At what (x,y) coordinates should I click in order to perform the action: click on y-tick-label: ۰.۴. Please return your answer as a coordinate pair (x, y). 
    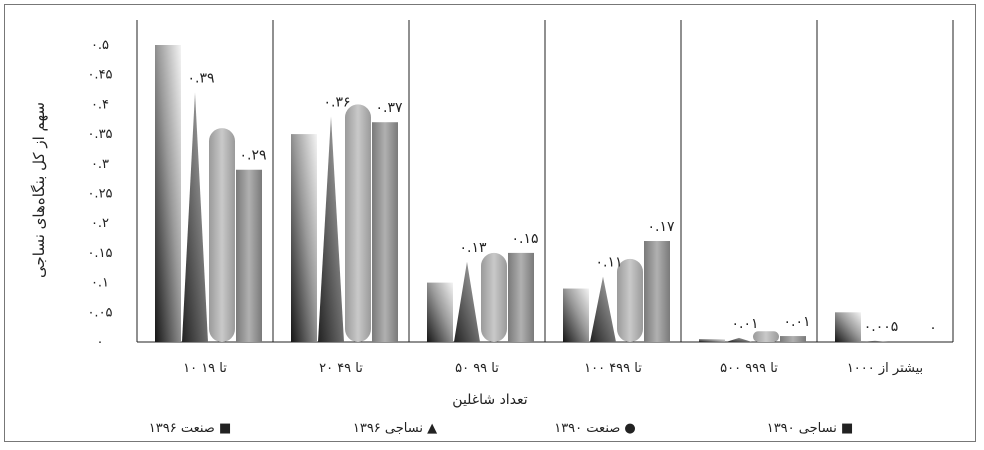
    Looking at the image, I should click on (100, 104).